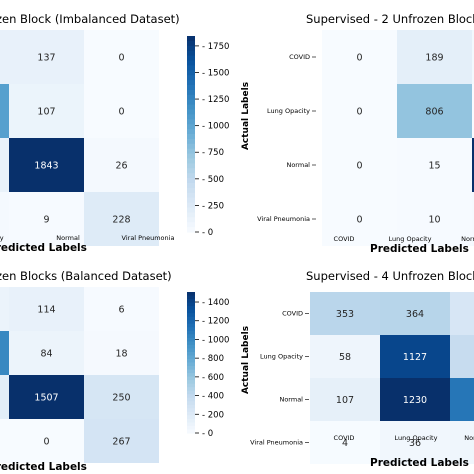 The width and height of the screenshot is (474, 474). Describe the element at coordinates (215, 127) in the screenshot. I see `colorbar-tick-label: - 1000` at that location.